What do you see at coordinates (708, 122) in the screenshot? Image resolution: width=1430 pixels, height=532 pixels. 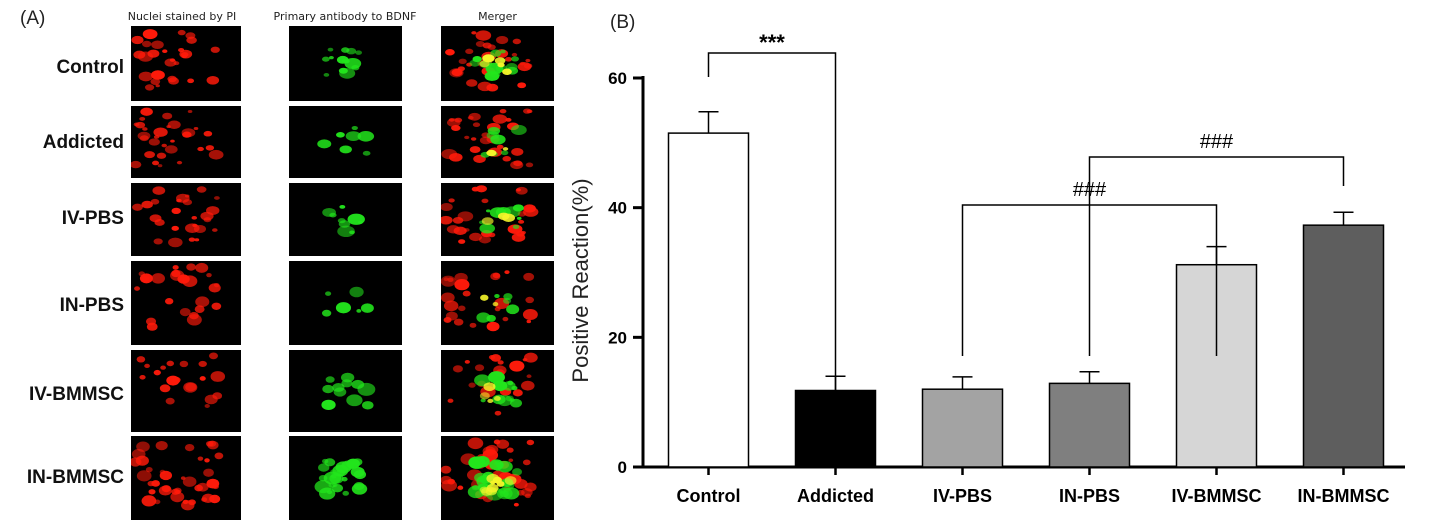 I see `error-bar-control` at bounding box center [708, 122].